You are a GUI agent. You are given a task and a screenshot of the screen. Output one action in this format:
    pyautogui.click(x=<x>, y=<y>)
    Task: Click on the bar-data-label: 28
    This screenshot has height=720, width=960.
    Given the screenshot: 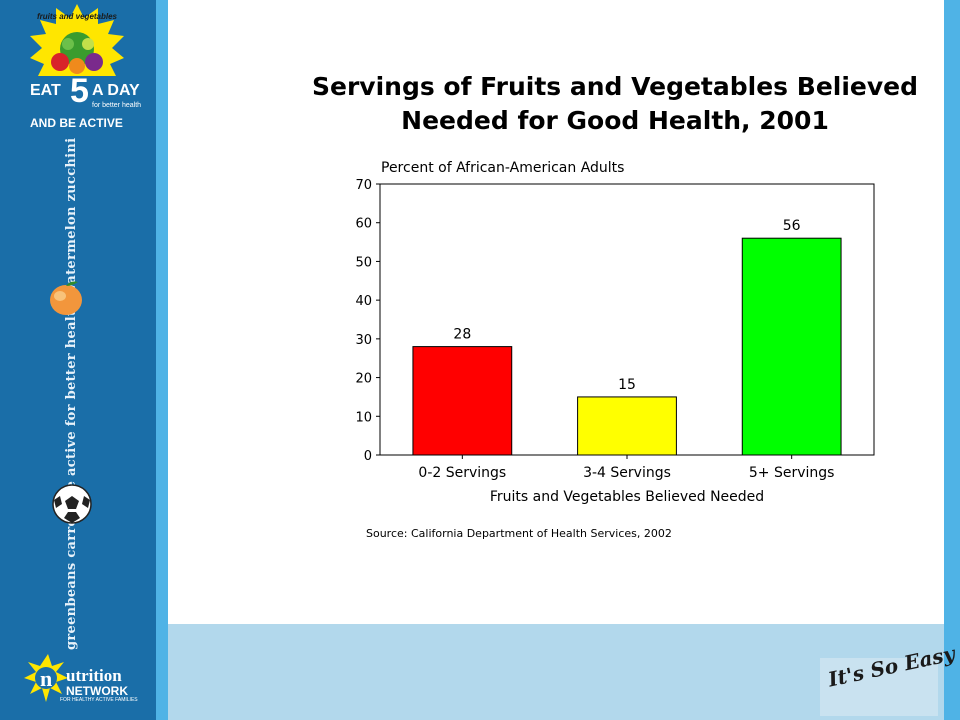 What is the action you would take?
    pyautogui.click(x=462, y=335)
    